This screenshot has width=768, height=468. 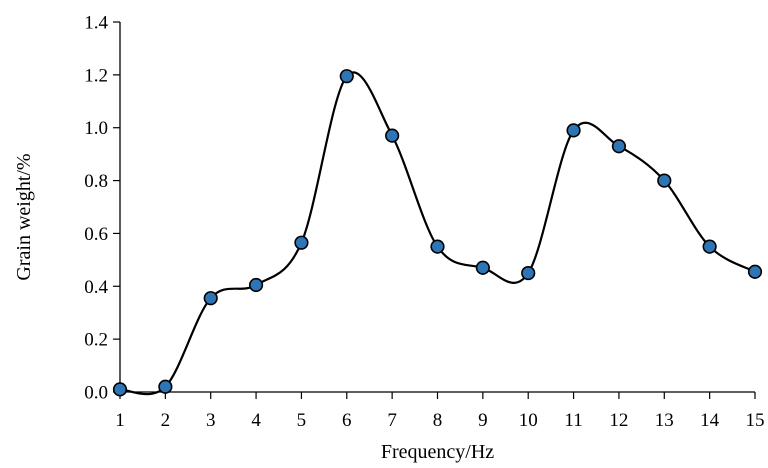 I want to click on y-tick-label: 0.6, so click(x=96, y=234).